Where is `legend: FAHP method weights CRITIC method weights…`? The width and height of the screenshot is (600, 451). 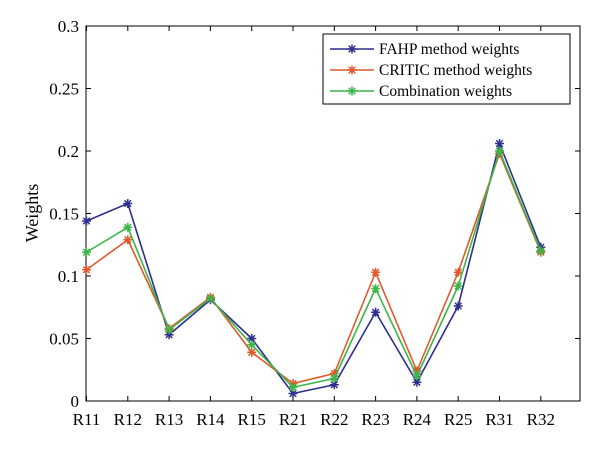 legend: FAHP method weights CRITIC method weights… is located at coordinates (446, 69).